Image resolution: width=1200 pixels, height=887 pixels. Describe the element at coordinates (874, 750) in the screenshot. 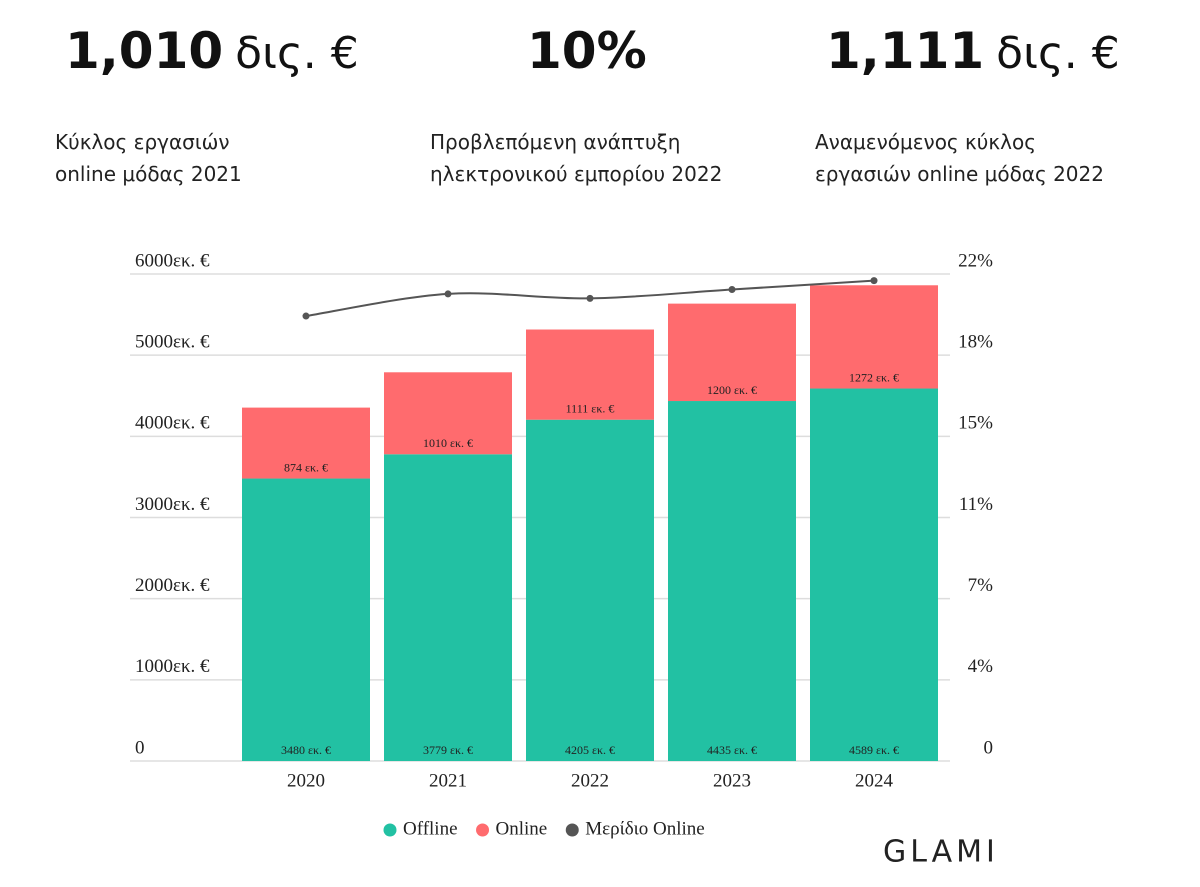

I see `data-label: 4589 εκ. €` at that location.